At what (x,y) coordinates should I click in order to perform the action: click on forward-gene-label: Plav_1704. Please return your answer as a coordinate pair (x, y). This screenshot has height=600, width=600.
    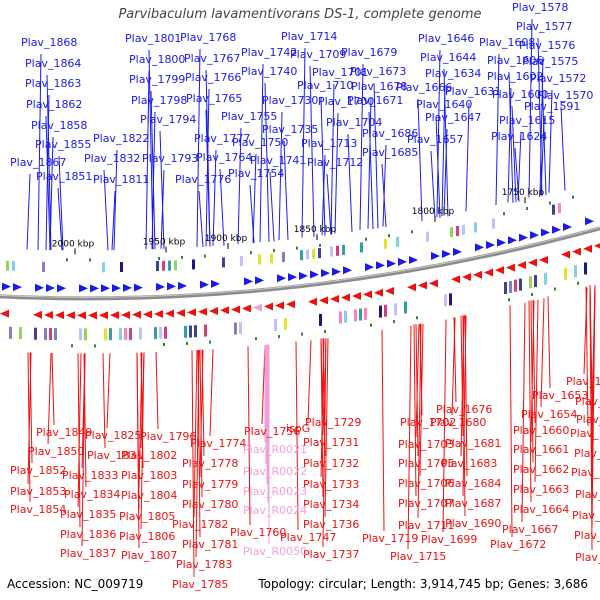
    Looking at the image, I should click on (354, 122).